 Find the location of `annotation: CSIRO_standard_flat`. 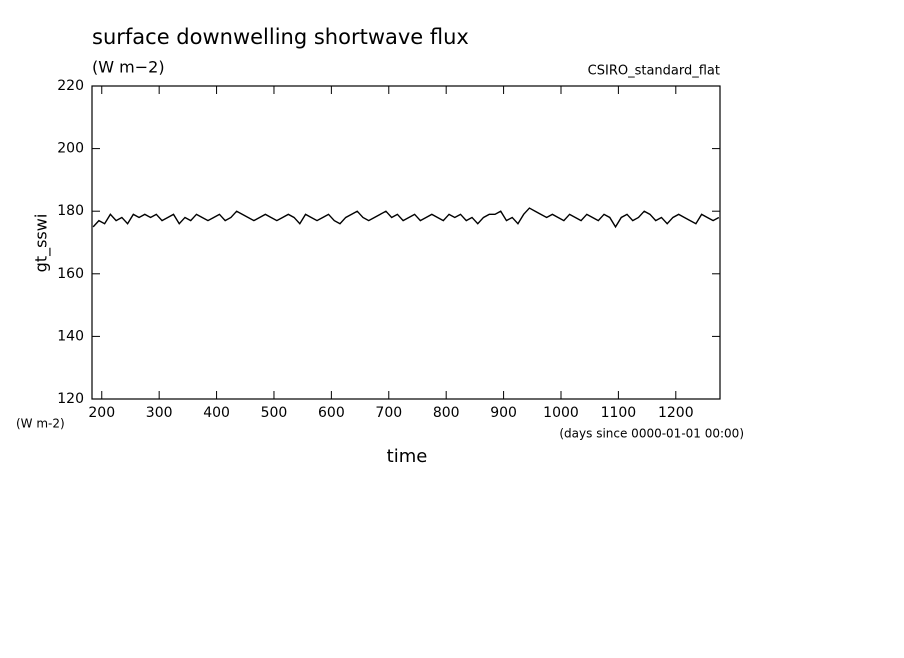

annotation: CSIRO_standard_flat is located at coordinates (654, 71).